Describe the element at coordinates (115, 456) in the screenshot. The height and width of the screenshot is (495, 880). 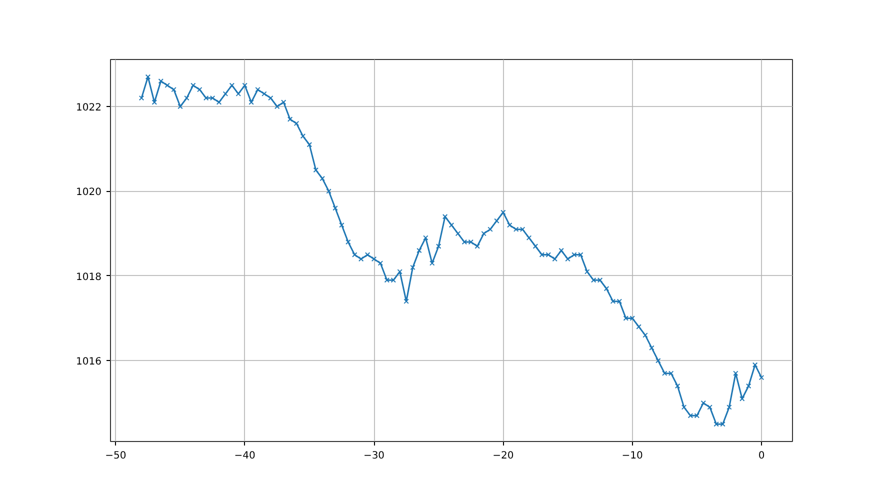
I see `x-tick-label: −50` at that location.